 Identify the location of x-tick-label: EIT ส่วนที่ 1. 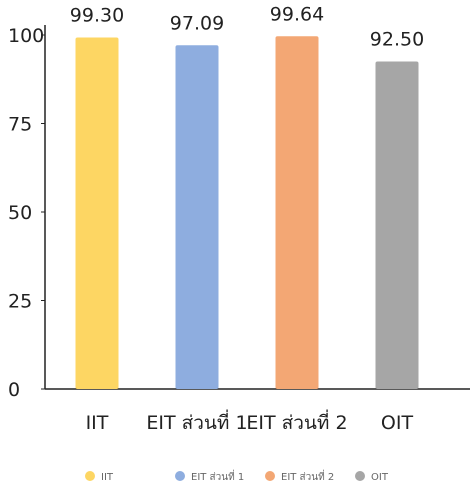
(196, 421).